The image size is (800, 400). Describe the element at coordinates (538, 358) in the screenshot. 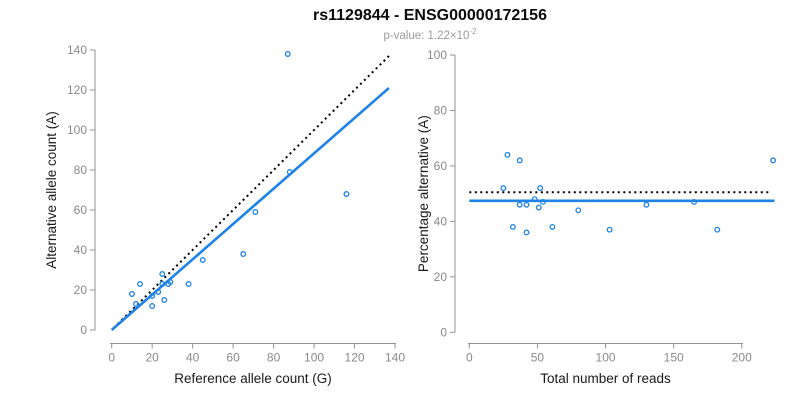

I see `x-tick-label: 50` at that location.